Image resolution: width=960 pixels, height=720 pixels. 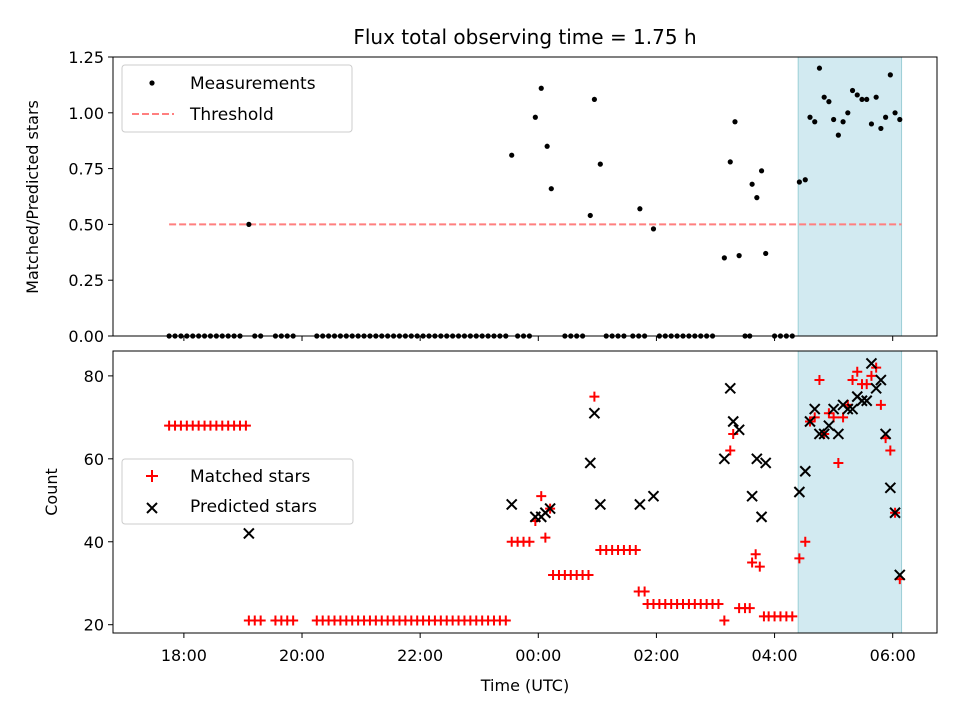 What do you see at coordinates (86, 169) in the screenshot?
I see `top-y-tick-label: 0.75` at bounding box center [86, 169].